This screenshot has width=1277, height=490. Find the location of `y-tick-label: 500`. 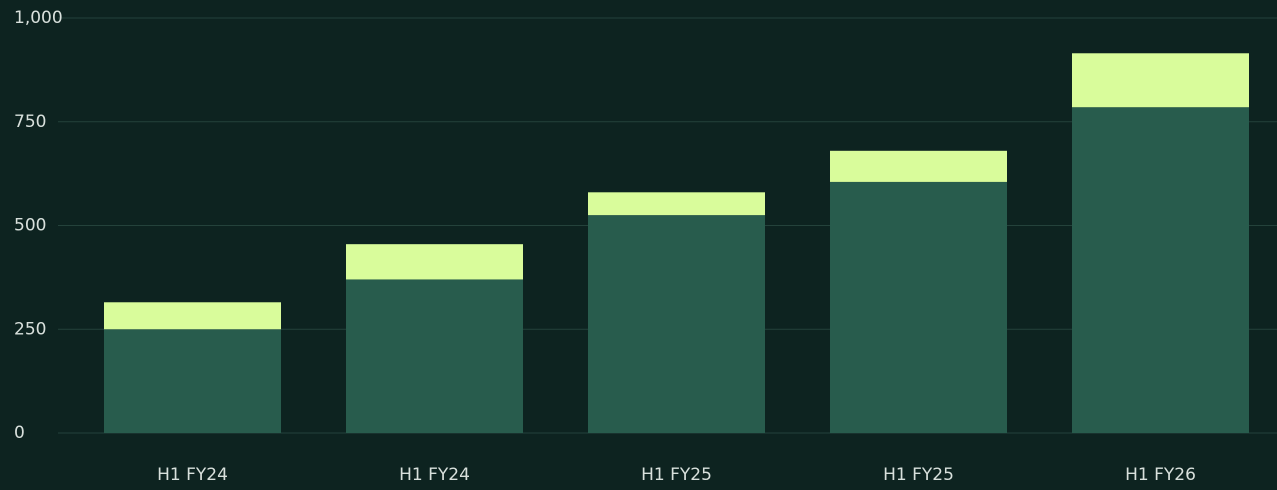

y-tick-label: 500 is located at coordinates (30, 226).